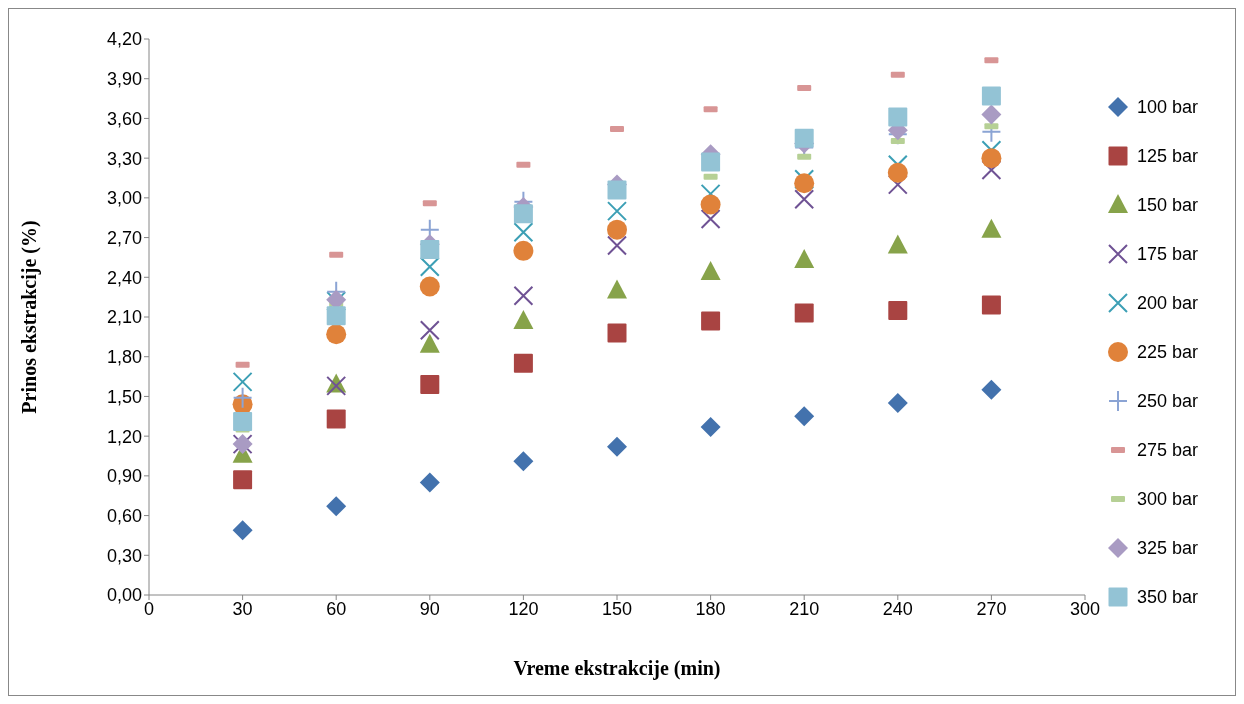 Image resolution: width=1244 pixels, height=704 pixels. I want to click on x-tick-label: 90, so click(429, 608).